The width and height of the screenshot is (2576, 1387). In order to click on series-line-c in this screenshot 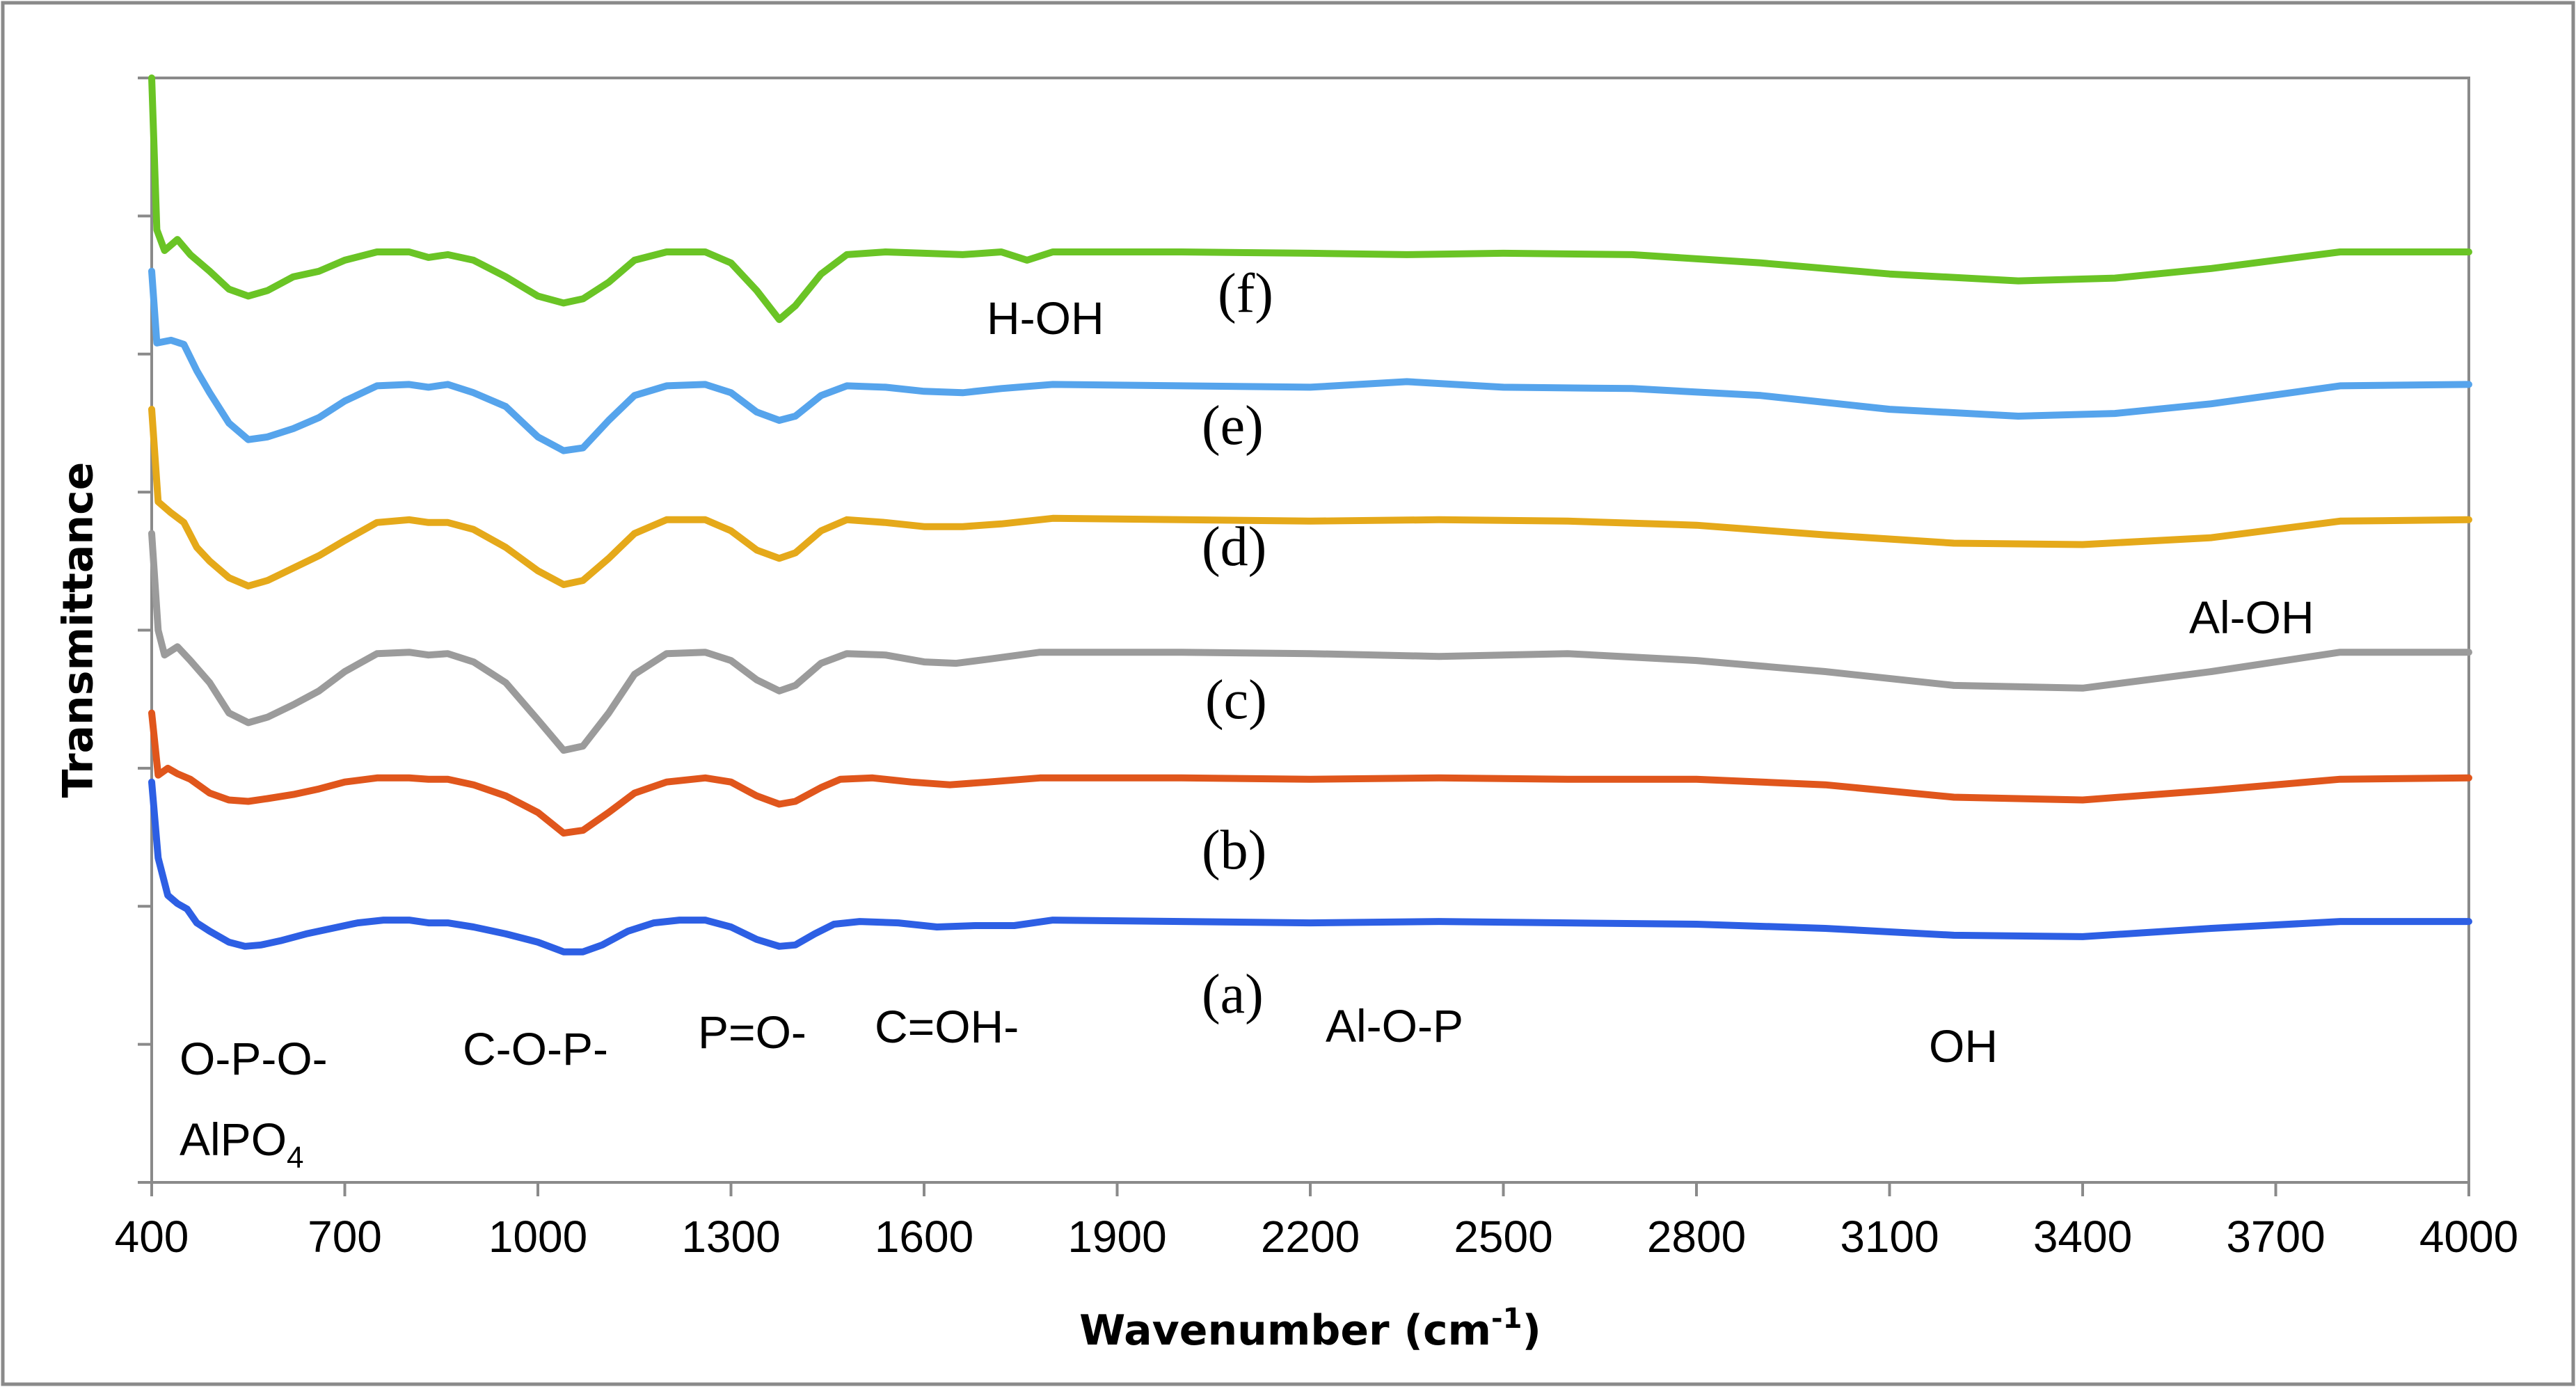, I will do `click(1310, 642)`.